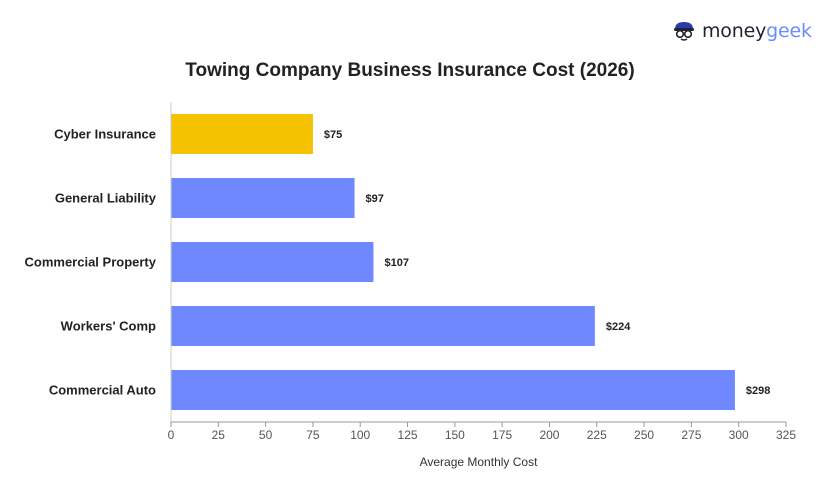 The image size is (820, 500). Describe the element at coordinates (502, 435) in the screenshot. I see `x-tick-label: 175` at that location.